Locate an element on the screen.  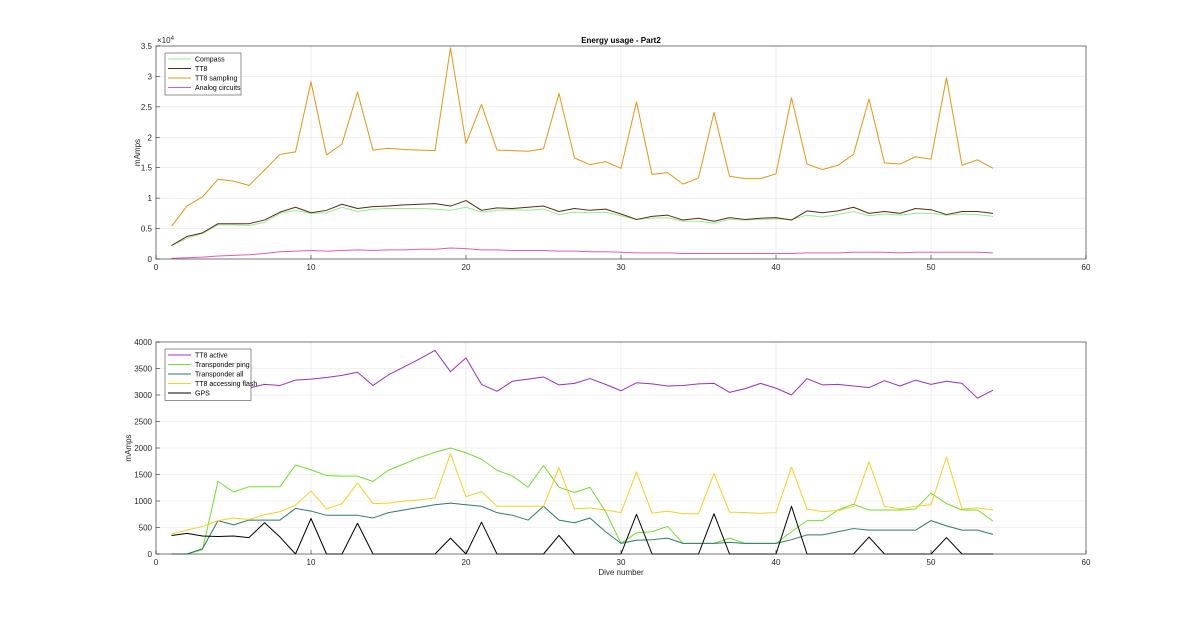
y-tick-label: 3.5 is located at coordinates (147, 46).